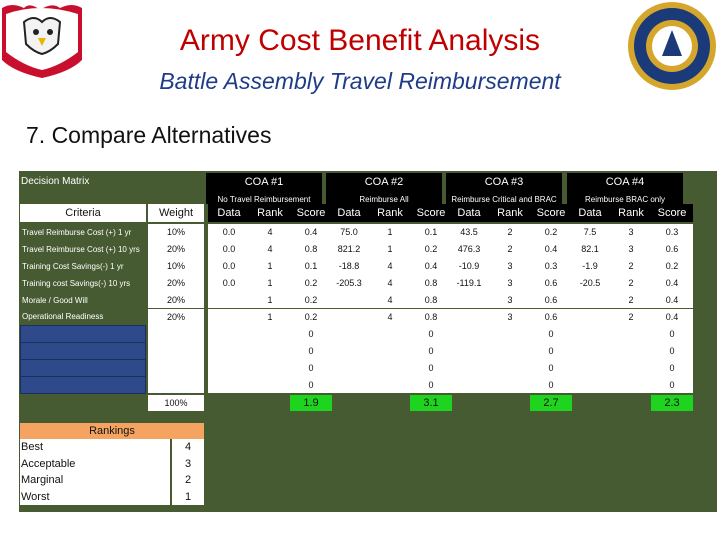 The image size is (720, 540). What do you see at coordinates (672, 266) in the screenshot?
I see `score-value: 0.2` at bounding box center [672, 266].